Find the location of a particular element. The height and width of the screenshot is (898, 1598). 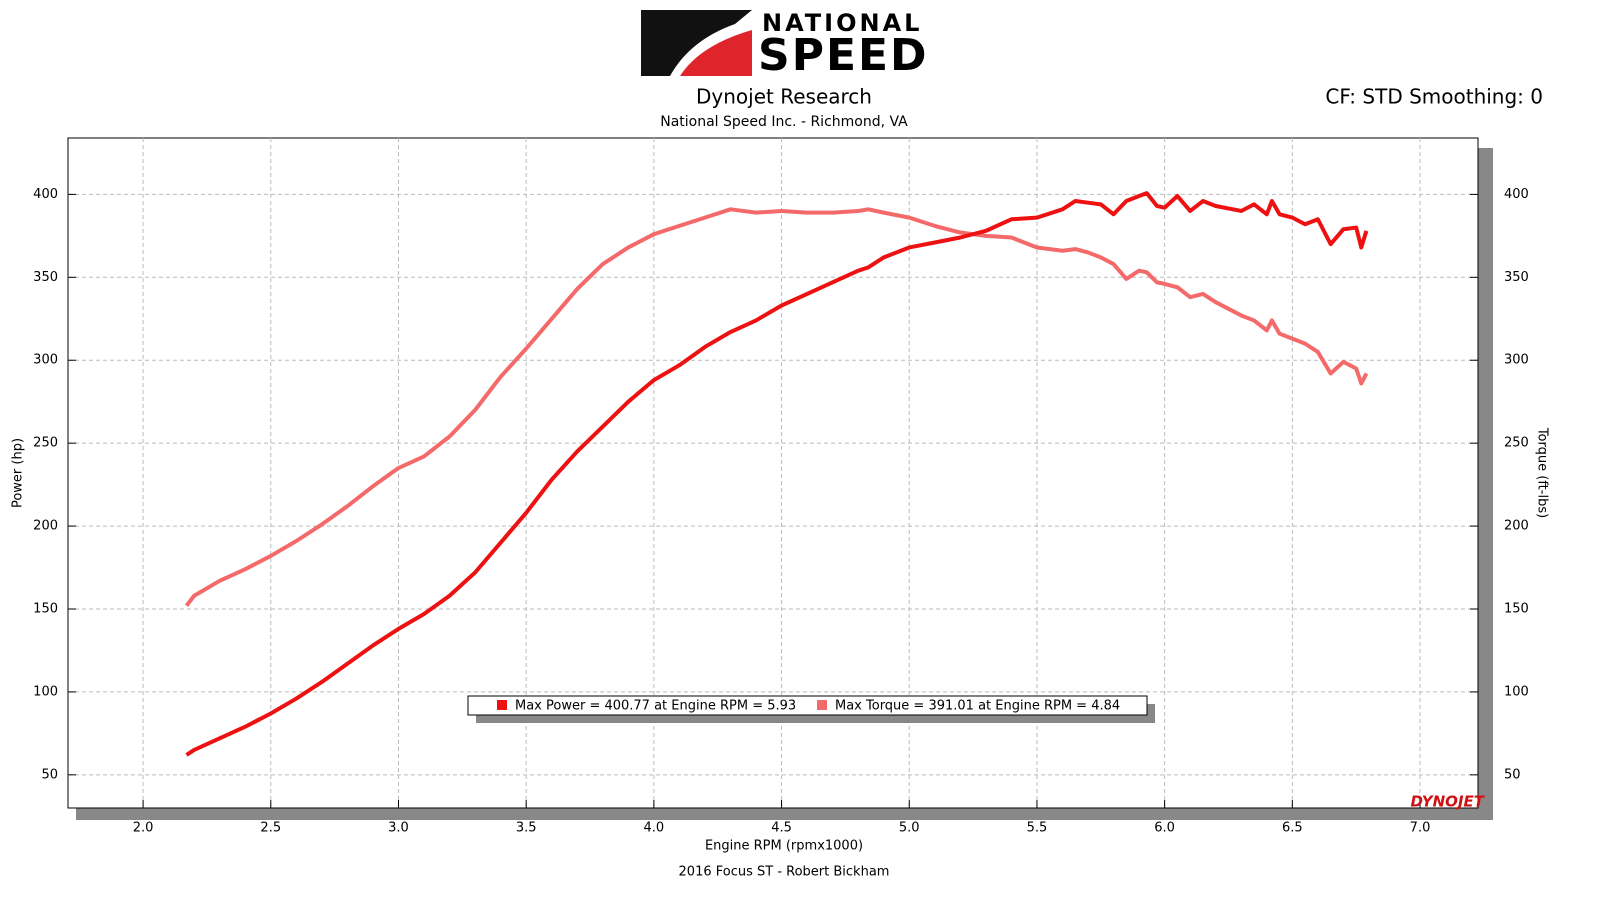

x-axis-label: Engine RPM (rpmx1000) is located at coordinates (784, 846).